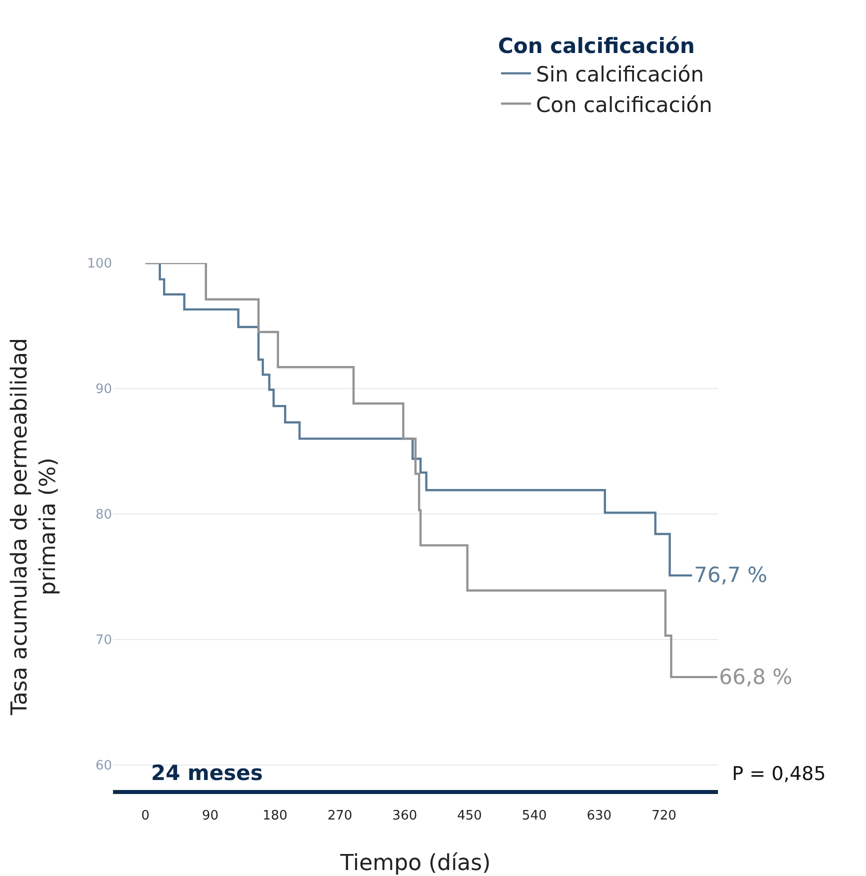 The height and width of the screenshot is (876, 866). Describe the element at coordinates (596, 46) in the screenshot. I see `legend-title: Con calcificación` at that location.